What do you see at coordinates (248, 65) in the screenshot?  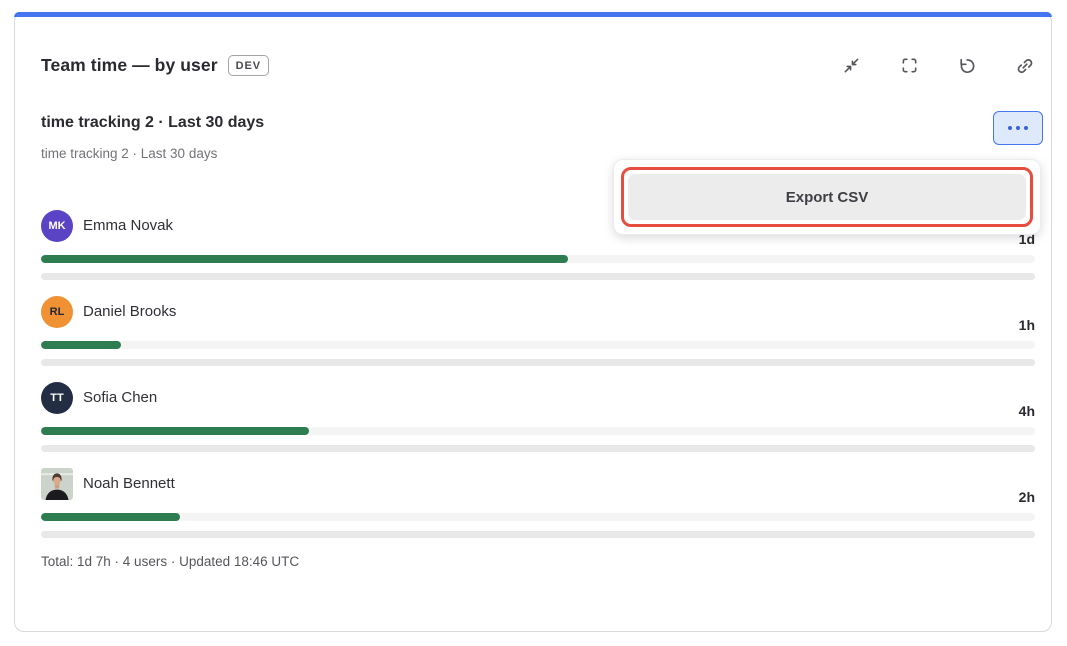 I see `env-badge: DEV` at bounding box center [248, 65].